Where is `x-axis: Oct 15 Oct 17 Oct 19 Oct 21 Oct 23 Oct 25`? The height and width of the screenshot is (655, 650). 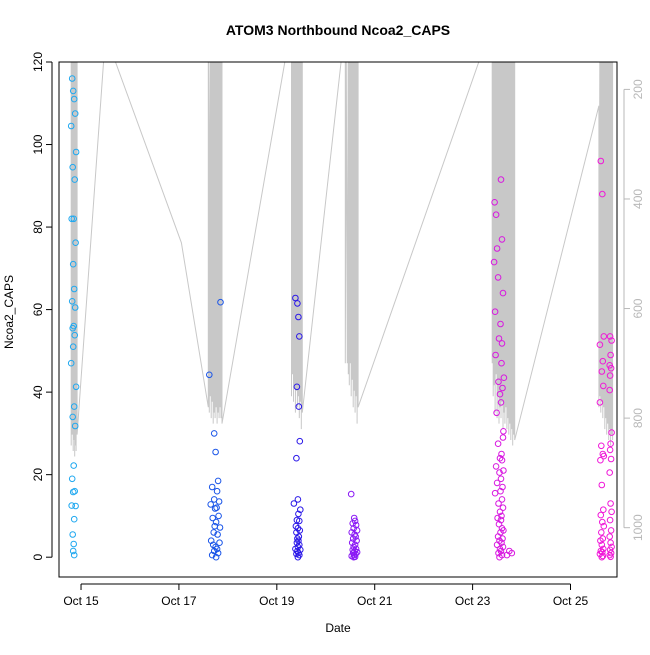
x-axis: Oct 15 Oct 17 Oct 19 Oct 21 Oct 23 Oct 25 is located at coordinates (326, 595).